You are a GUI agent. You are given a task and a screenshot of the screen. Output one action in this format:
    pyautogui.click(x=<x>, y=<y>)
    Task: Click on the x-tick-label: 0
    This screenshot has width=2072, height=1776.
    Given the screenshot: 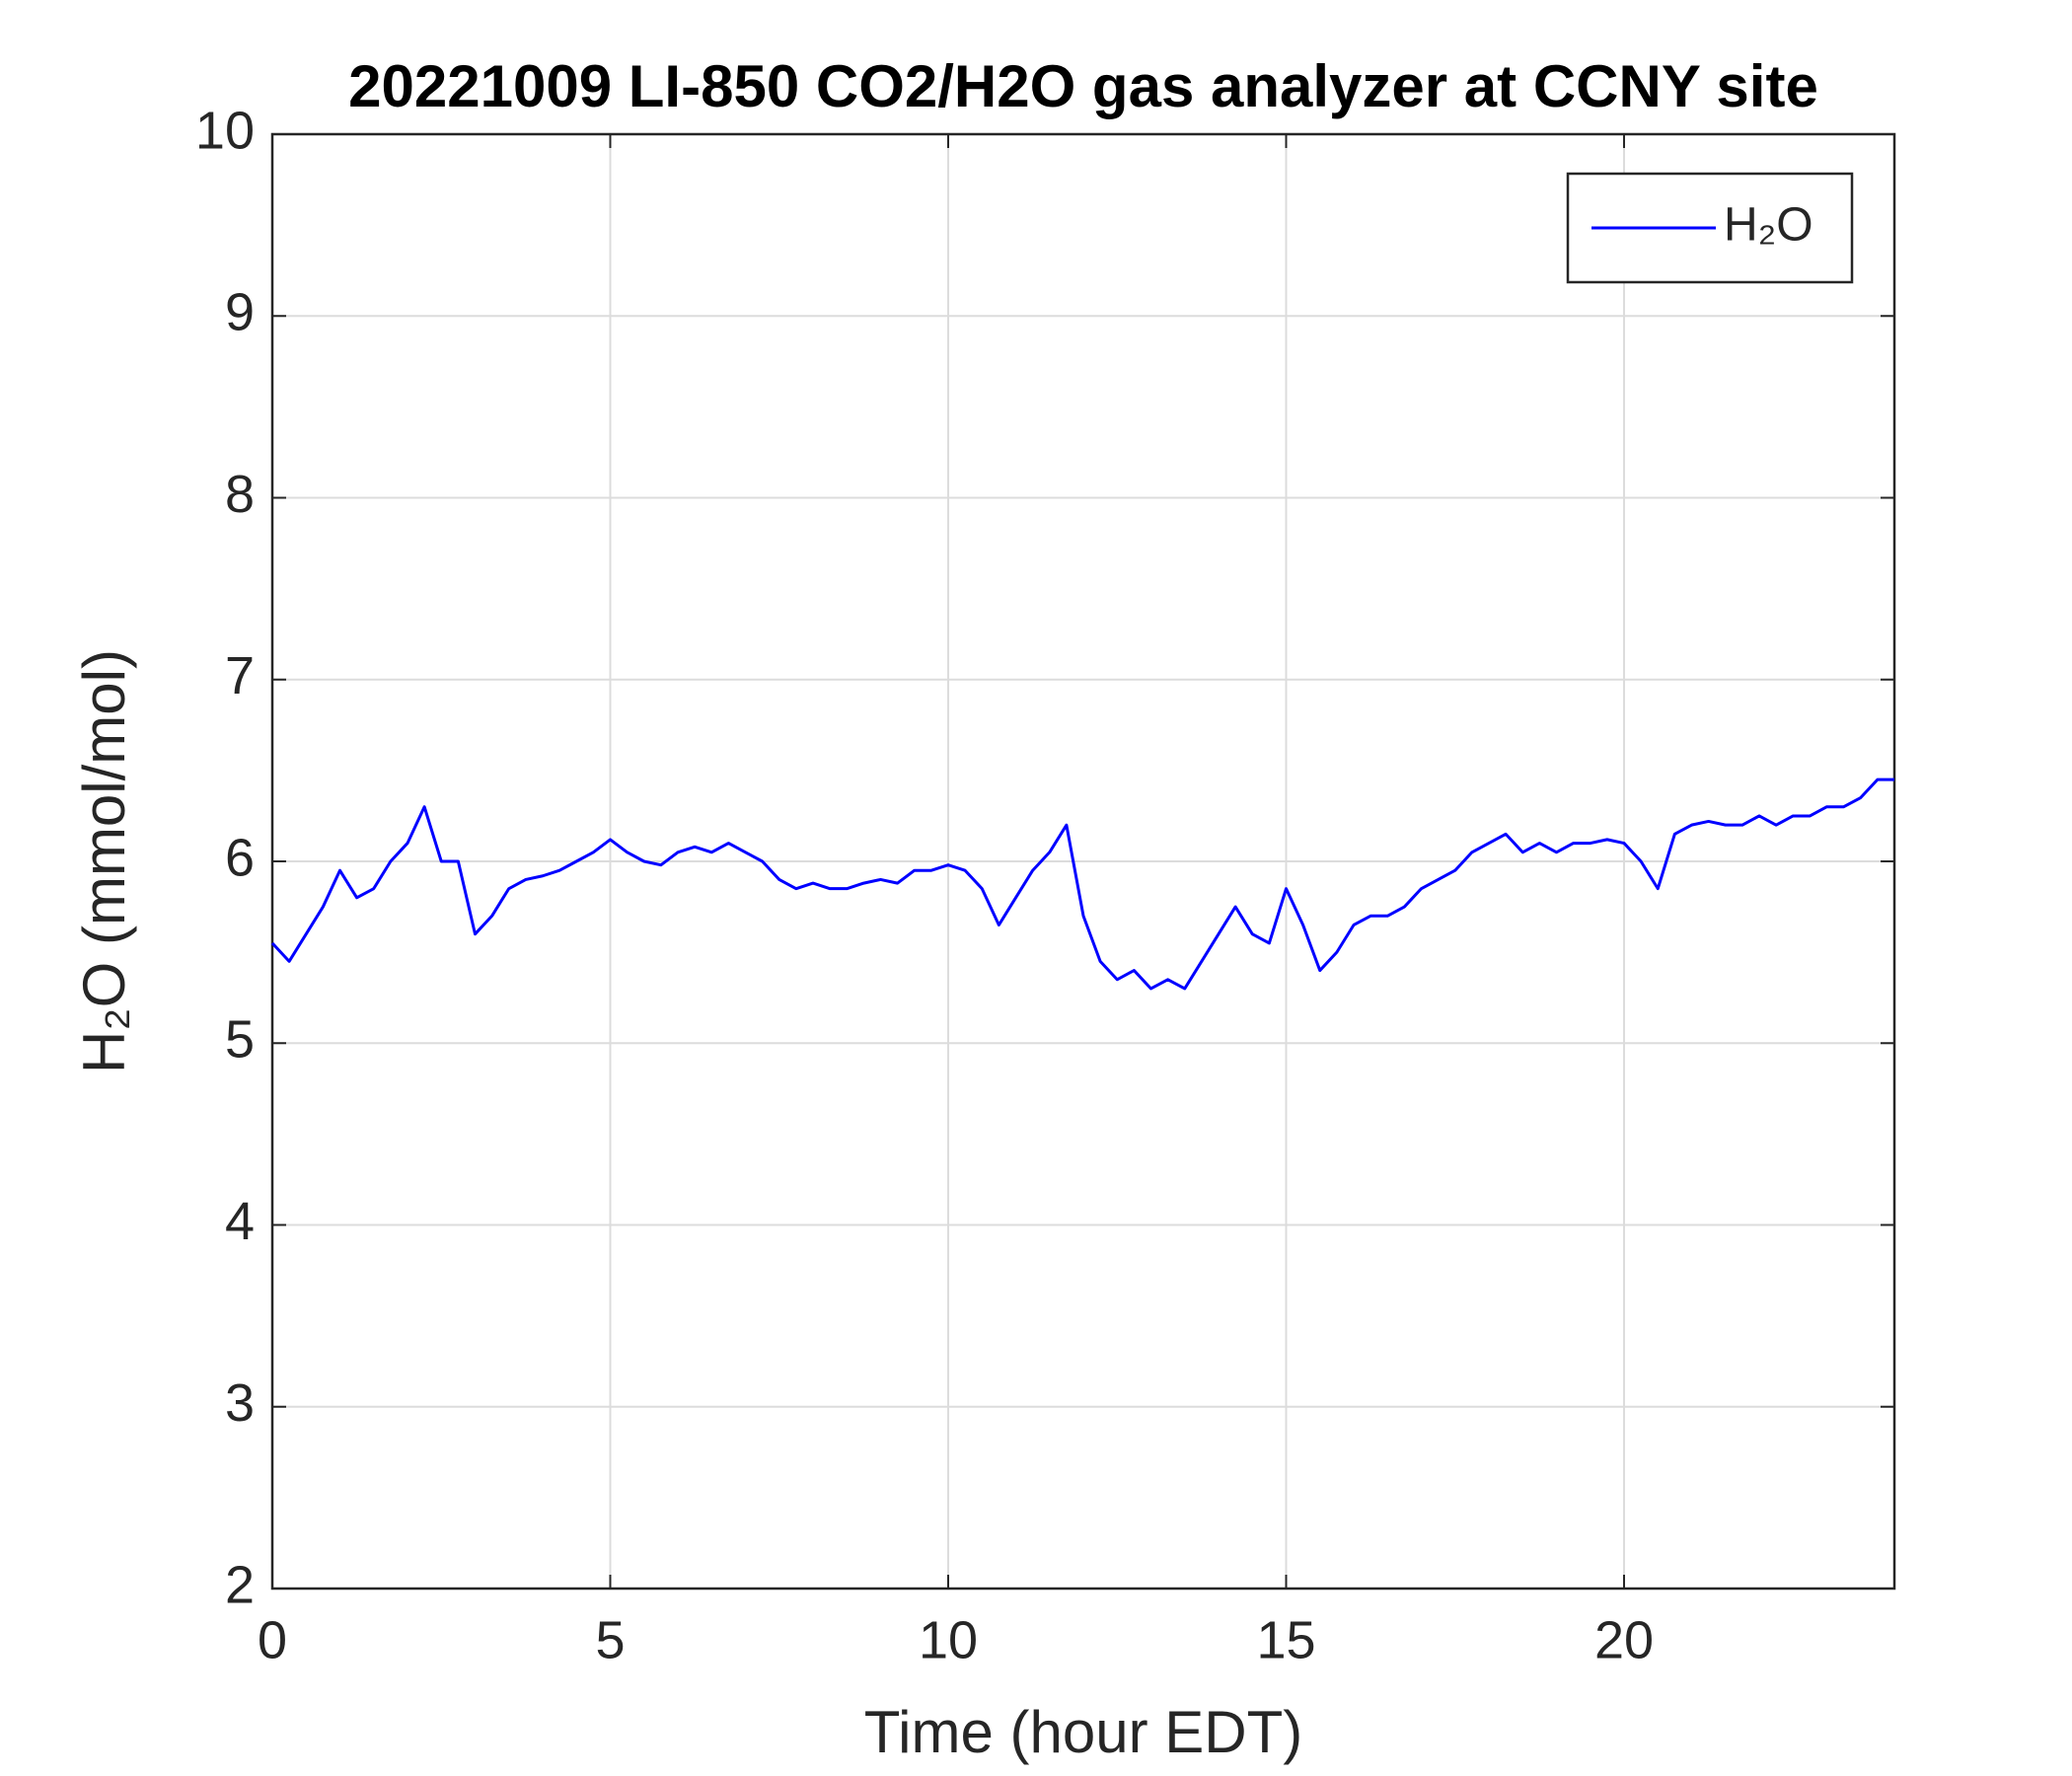 What is the action you would take?
    pyautogui.click(x=272, y=1640)
    